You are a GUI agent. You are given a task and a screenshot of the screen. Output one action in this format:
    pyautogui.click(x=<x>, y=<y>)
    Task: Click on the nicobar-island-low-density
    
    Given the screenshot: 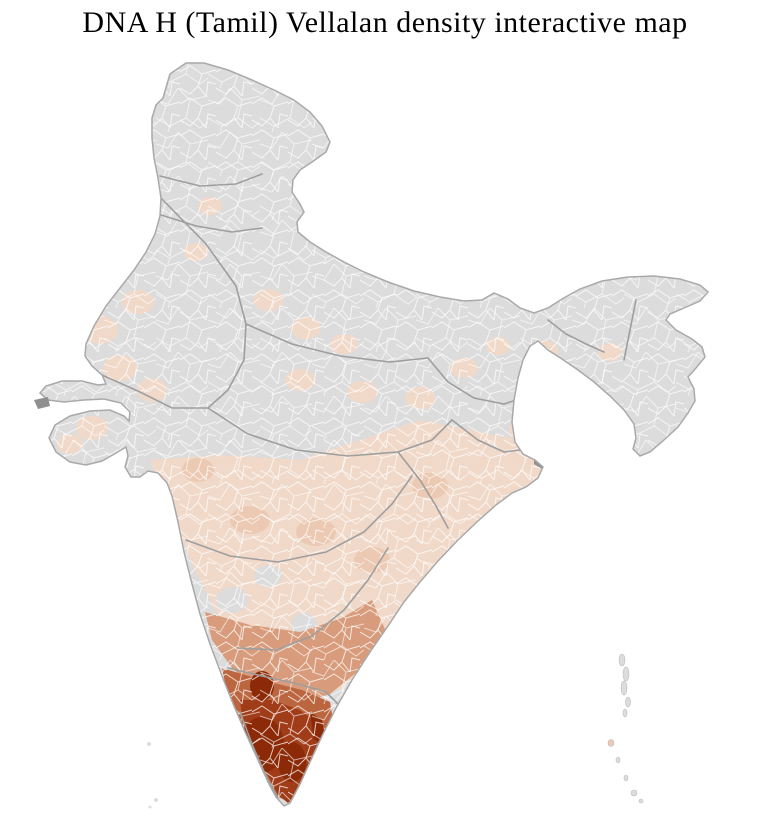 What is the action you would take?
    pyautogui.click(x=611, y=743)
    